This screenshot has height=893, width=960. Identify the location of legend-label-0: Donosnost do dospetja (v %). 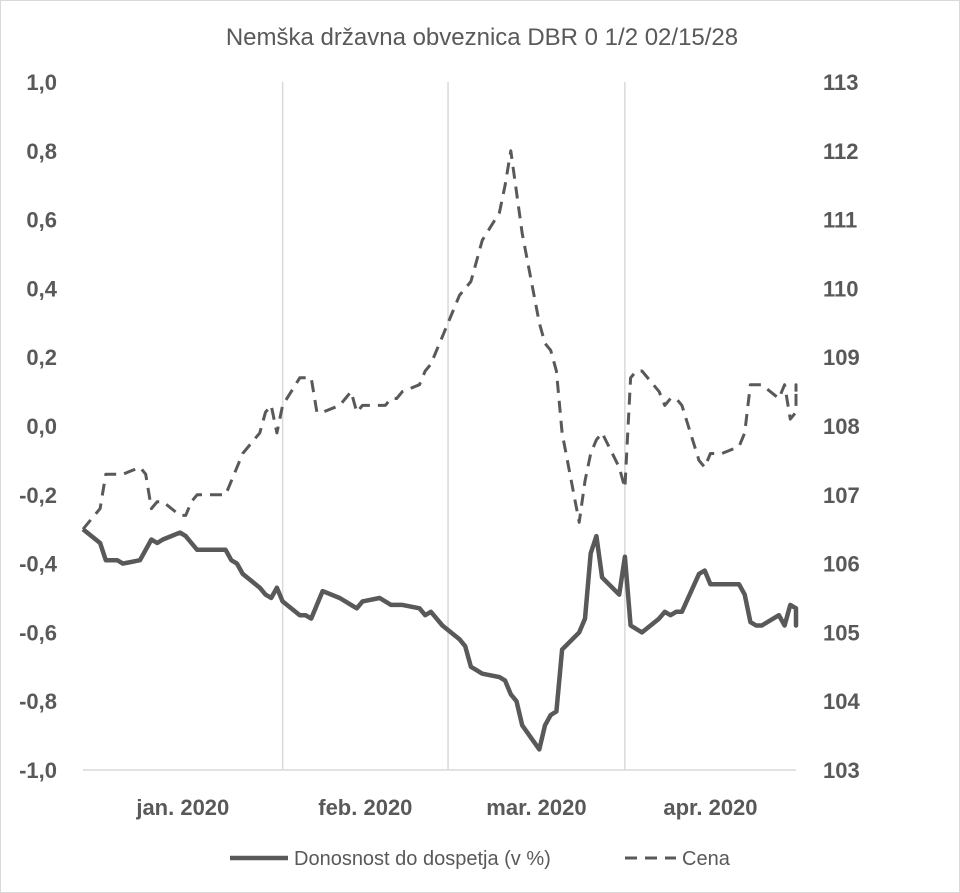
(422, 859).